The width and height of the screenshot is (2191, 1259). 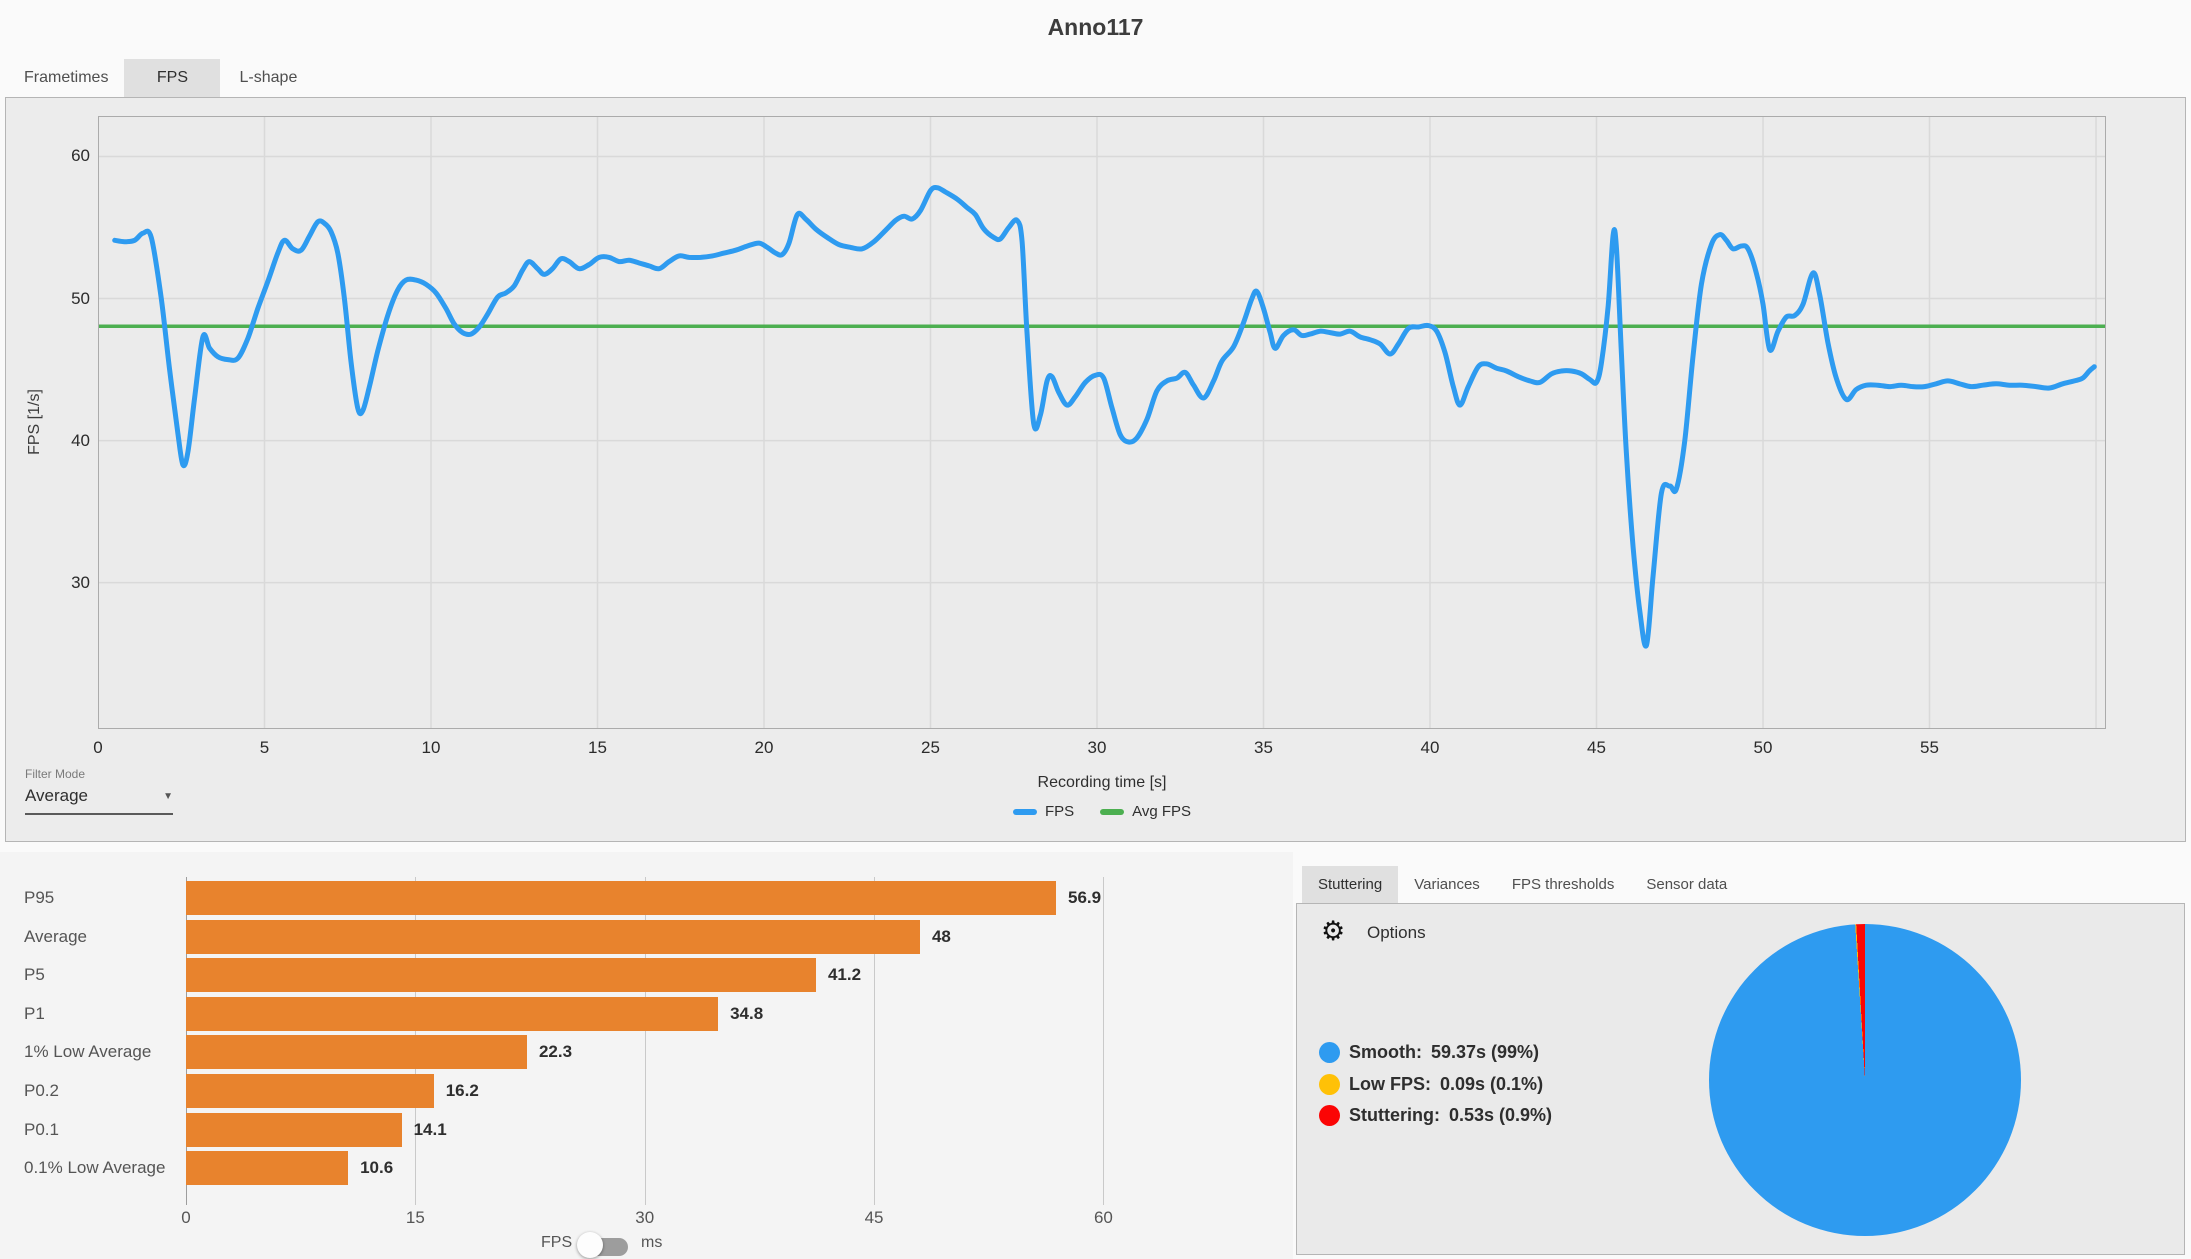 What do you see at coordinates (941, 936) in the screenshot?
I see `bar-value-label: 48` at bounding box center [941, 936].